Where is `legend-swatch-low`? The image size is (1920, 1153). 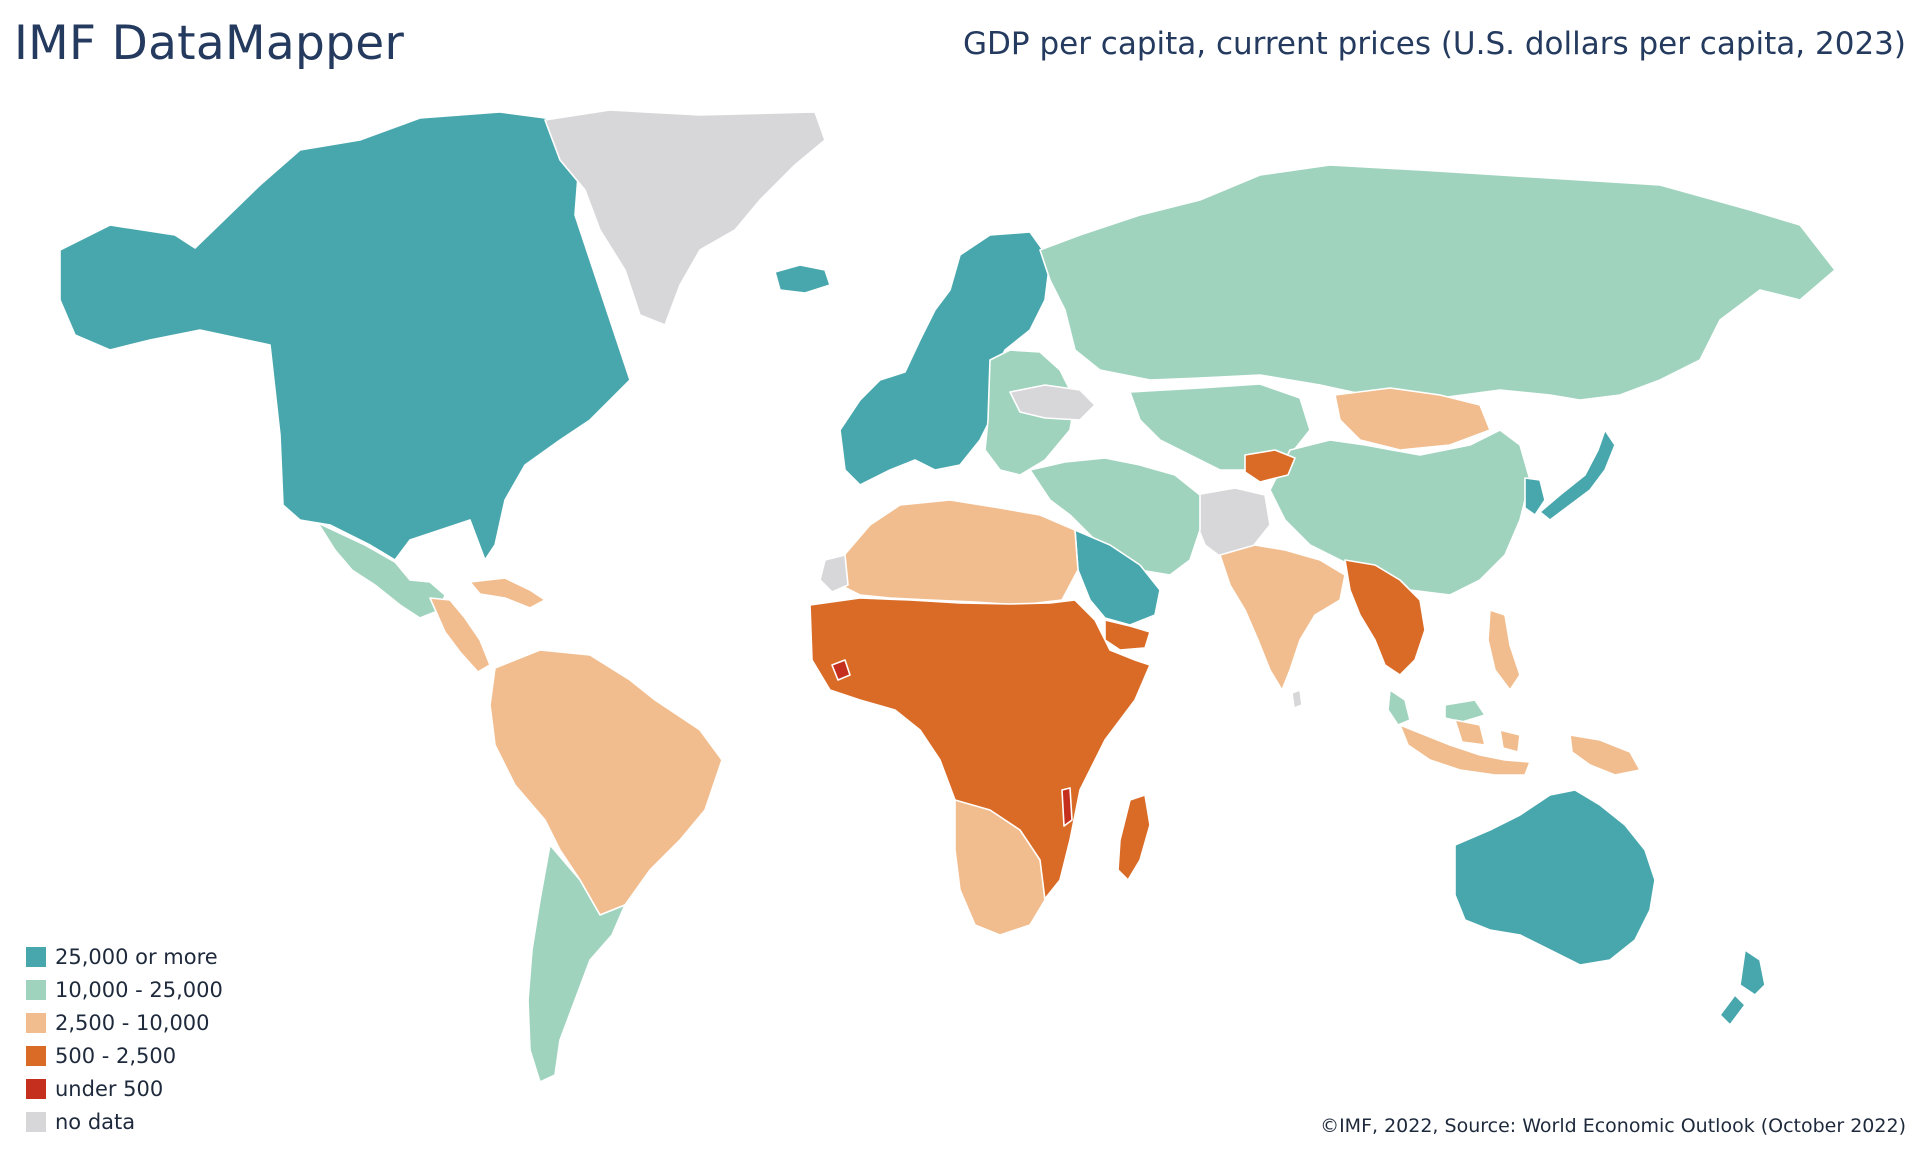
legend-swatch-low is located at coordinates (36, 1055).